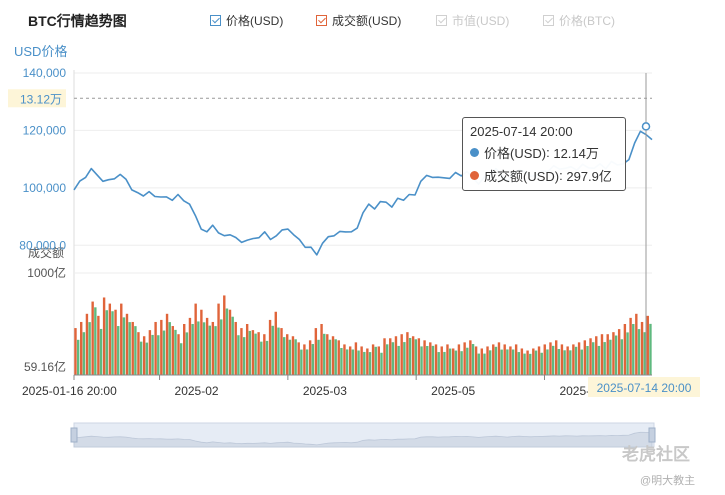 This screenshot has width=725, height=495. I want to click on legend-label: 成交额(USD), so click(367, 21).